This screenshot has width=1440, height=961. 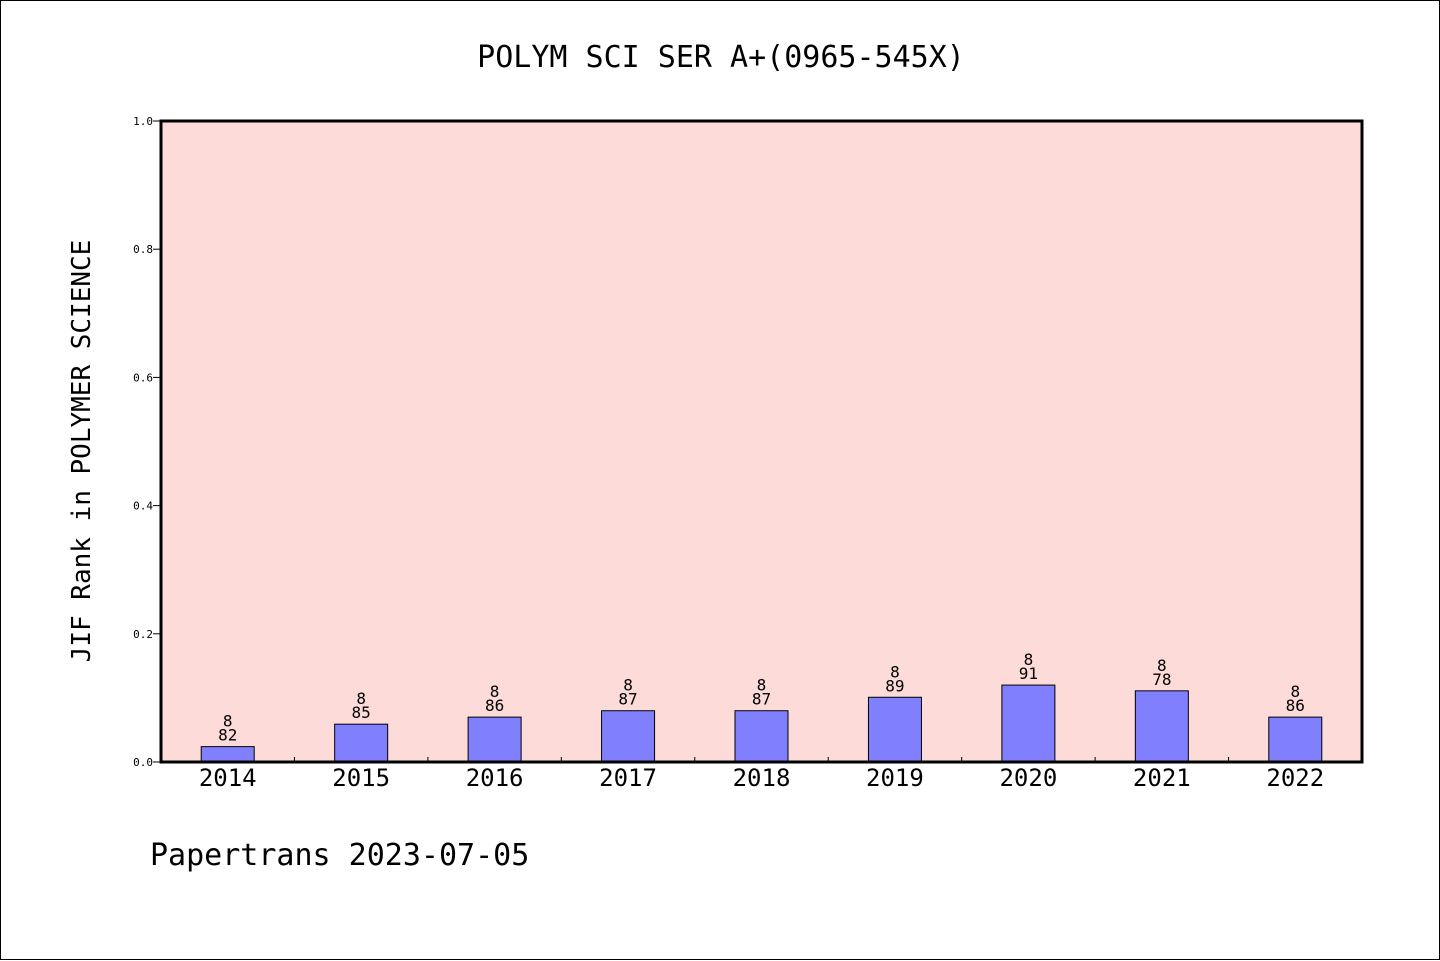 I want to click on y-tick-label: 0.0, so click(x=143, y=762).